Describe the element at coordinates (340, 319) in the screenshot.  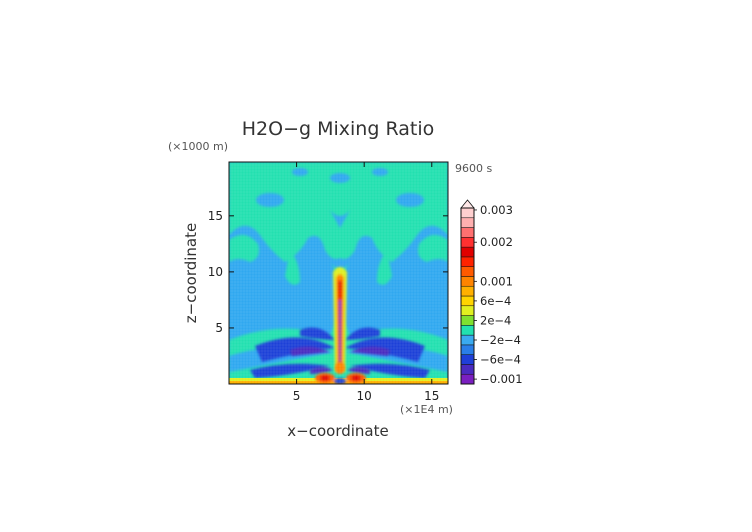
I see `central-plume` at that location.